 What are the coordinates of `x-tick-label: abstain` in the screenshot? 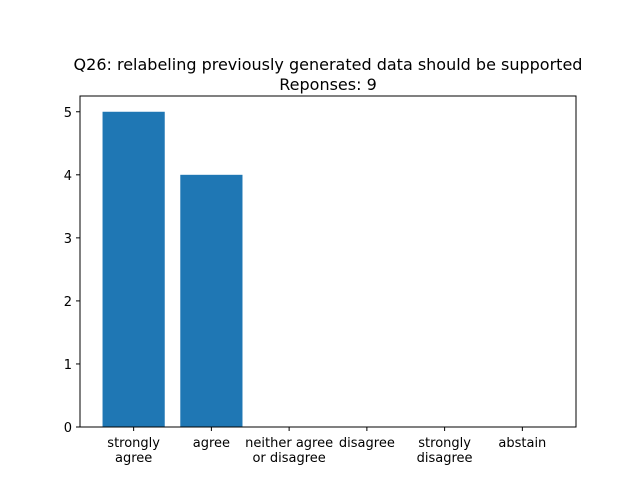 It's located at (522, 443).